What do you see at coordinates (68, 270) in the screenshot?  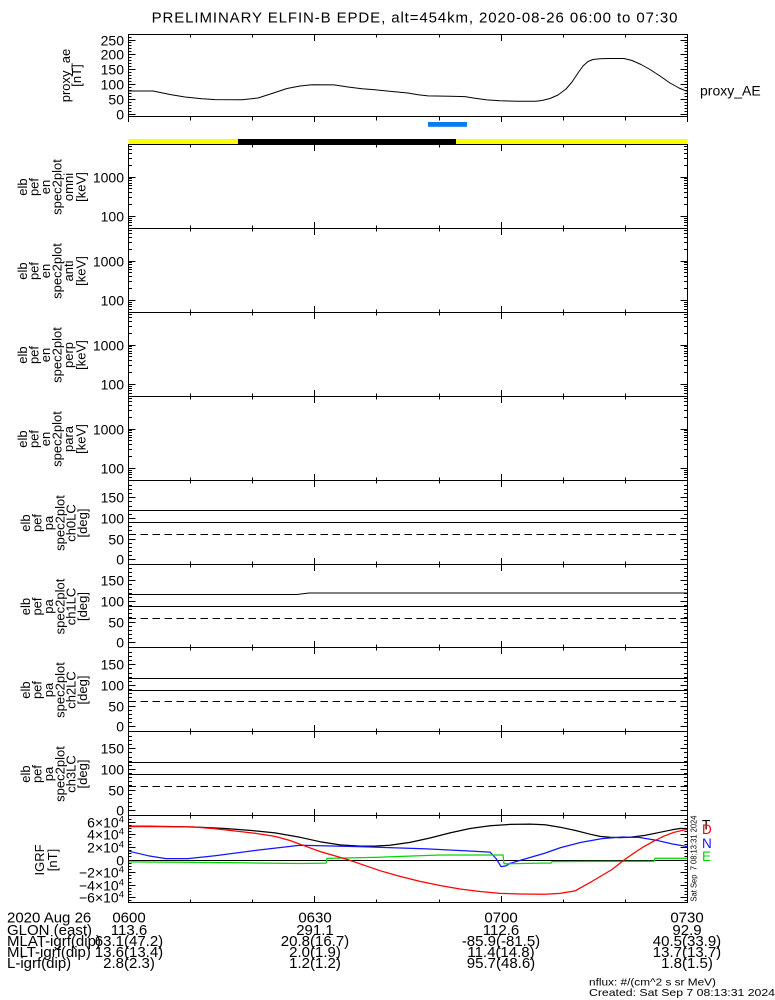 I see `svg-text: anti` at bounding box center [68, 270].